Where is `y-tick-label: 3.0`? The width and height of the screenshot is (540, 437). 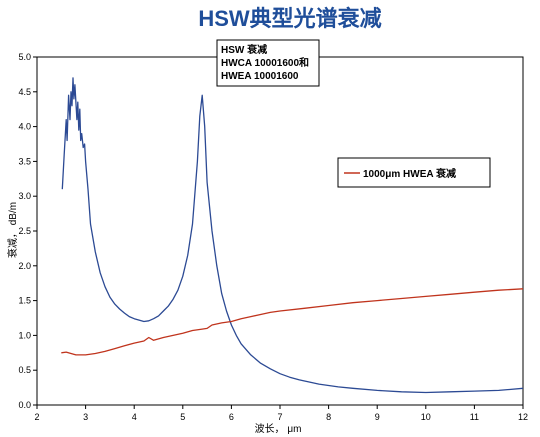 y-tick-label: 3.0 is located at coordinates (24, 196).